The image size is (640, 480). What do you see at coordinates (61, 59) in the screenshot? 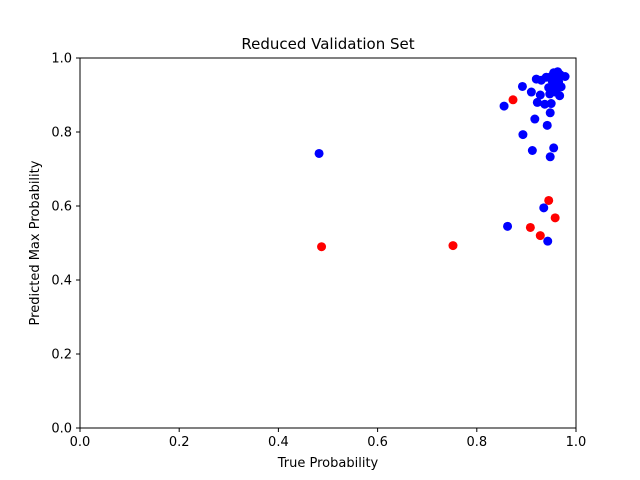
I see `y-tick-label: 1.0` at bounding box center [61, 59].